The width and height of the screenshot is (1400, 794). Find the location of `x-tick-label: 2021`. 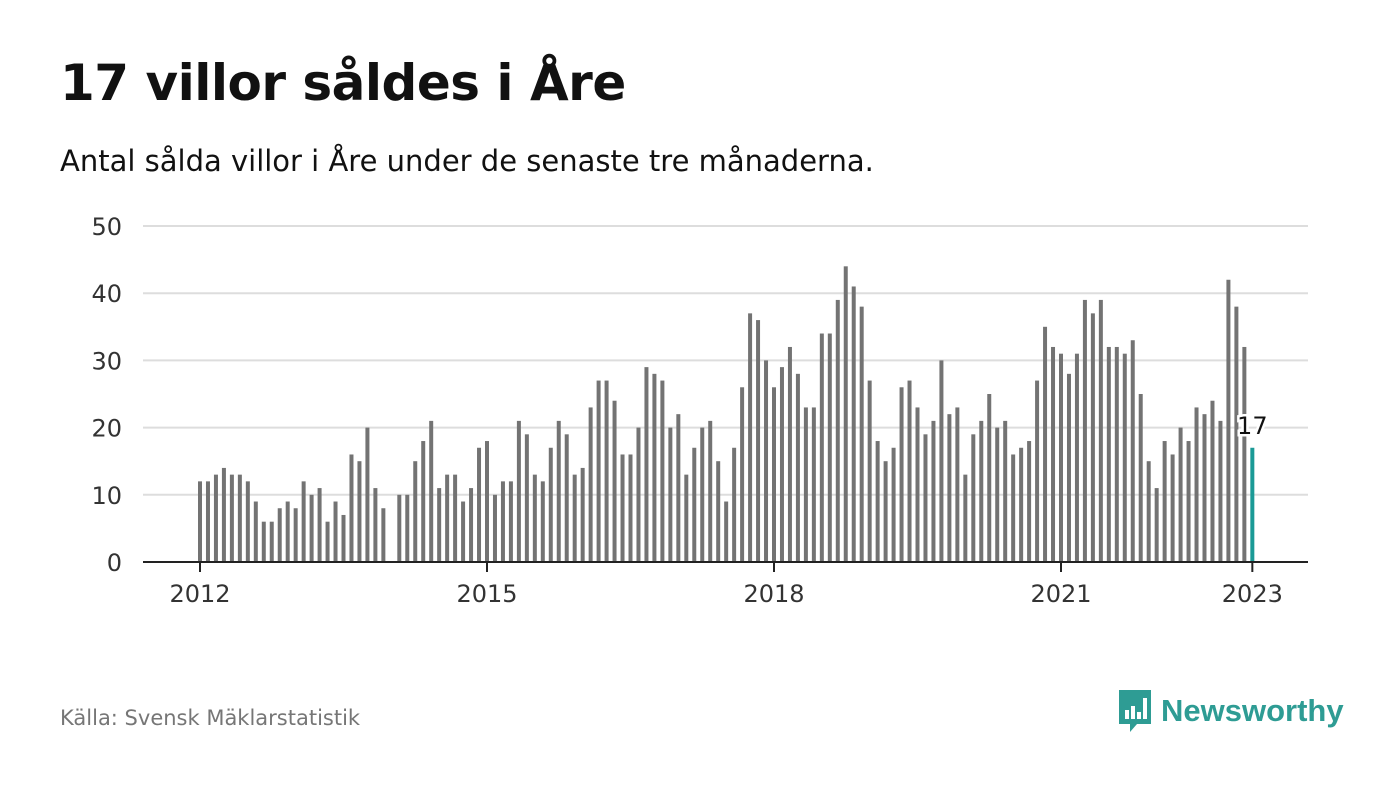

x-tick-label: 2021 is located at coordinates (1060, 594).